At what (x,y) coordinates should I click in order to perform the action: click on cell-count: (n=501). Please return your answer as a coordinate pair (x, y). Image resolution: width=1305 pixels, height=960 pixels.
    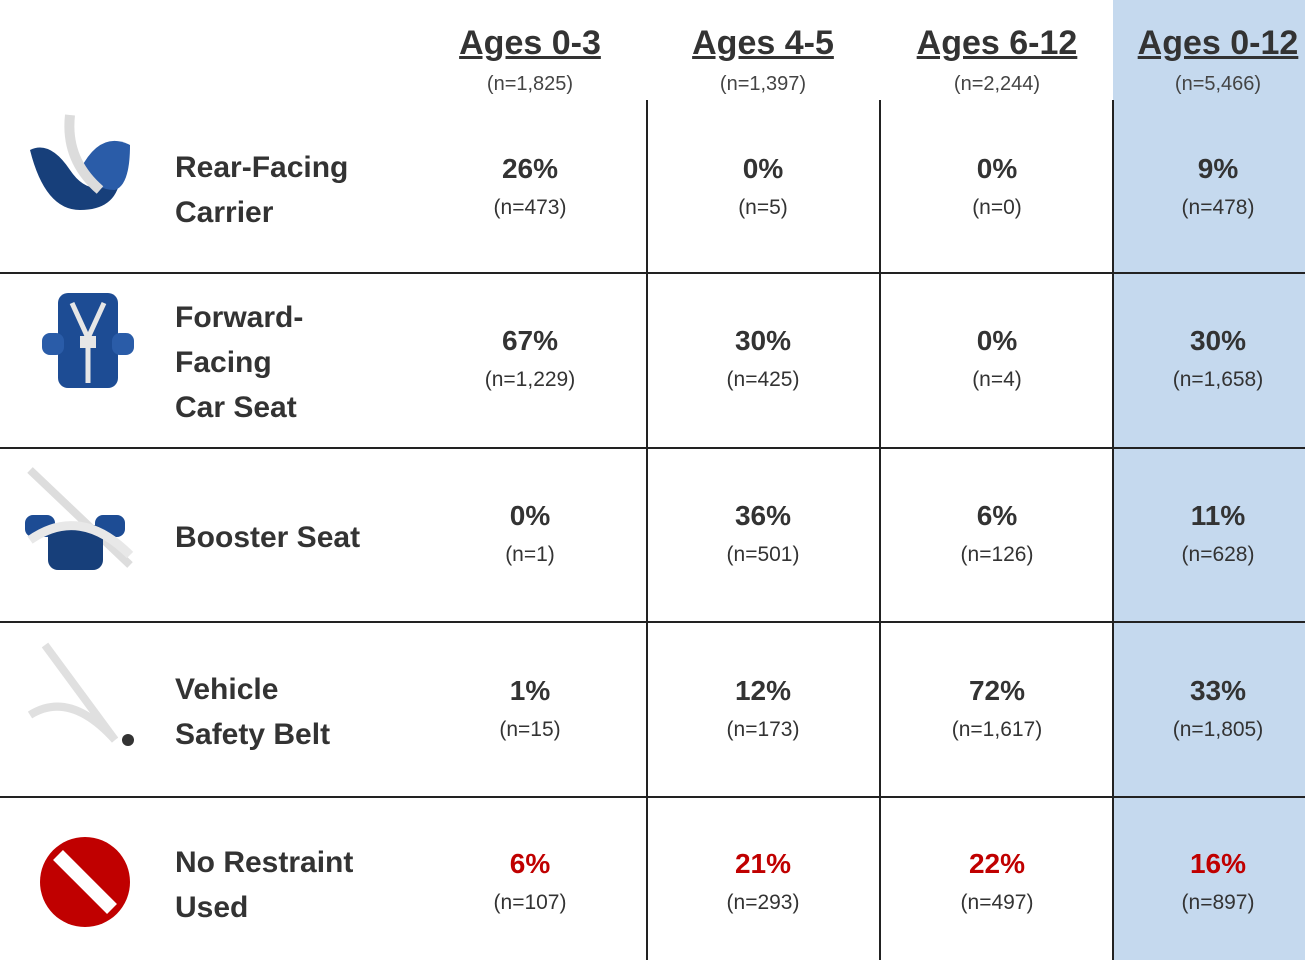
    Looking at the image, I should click on (763, 554).